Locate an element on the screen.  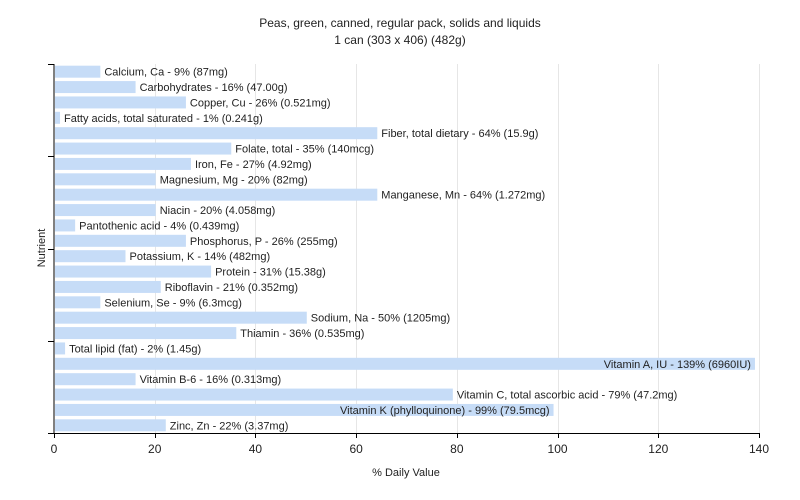
x-tick-label: 40 is located at coordinates (256, 449).